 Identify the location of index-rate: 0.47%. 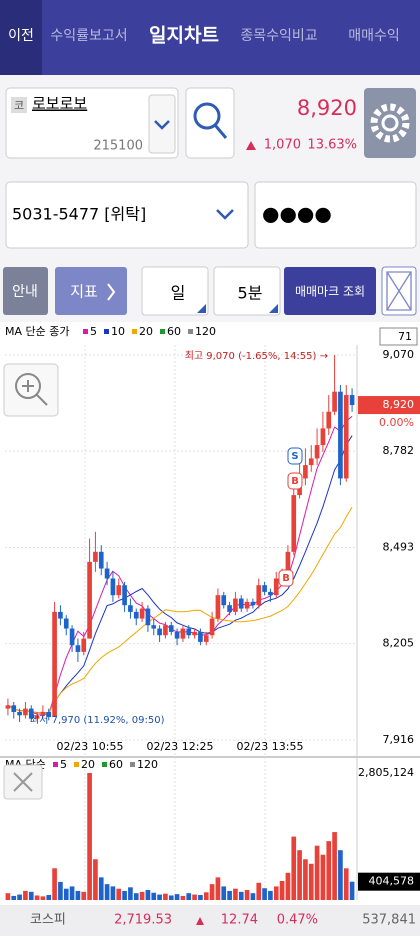
(297, 920).